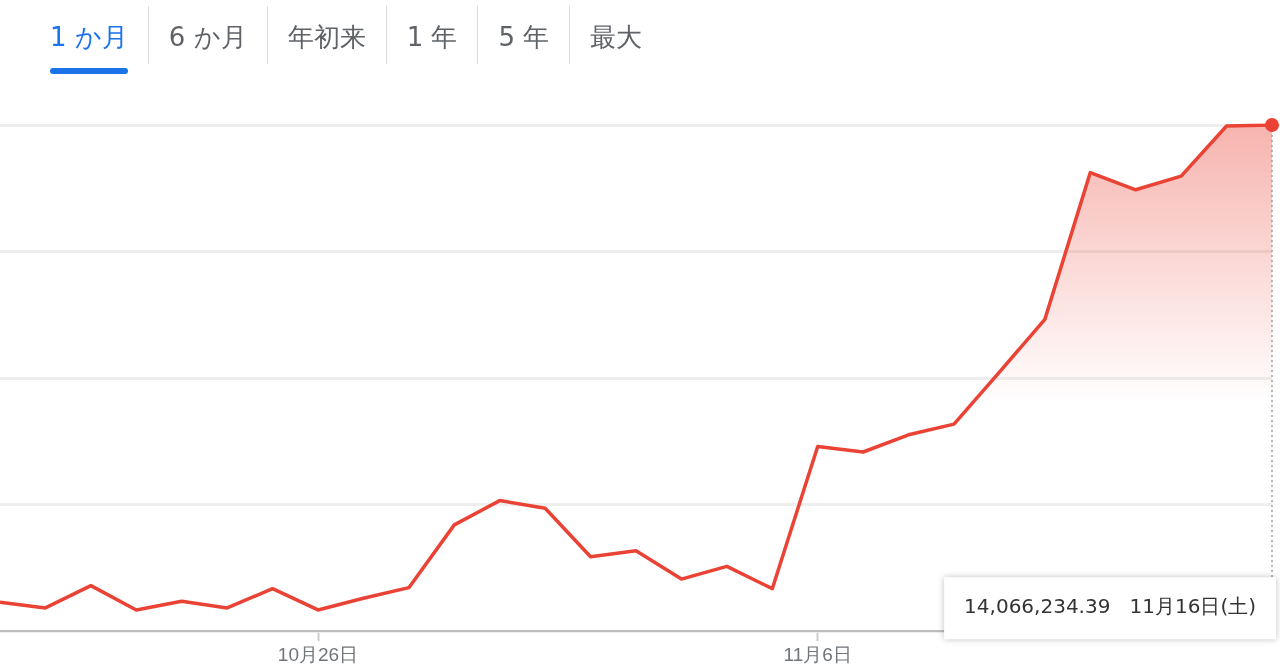  What do you see at coordinates (524, 35) in the screenshot?
I see `text: 5 年` at bounding box center [524, 35].